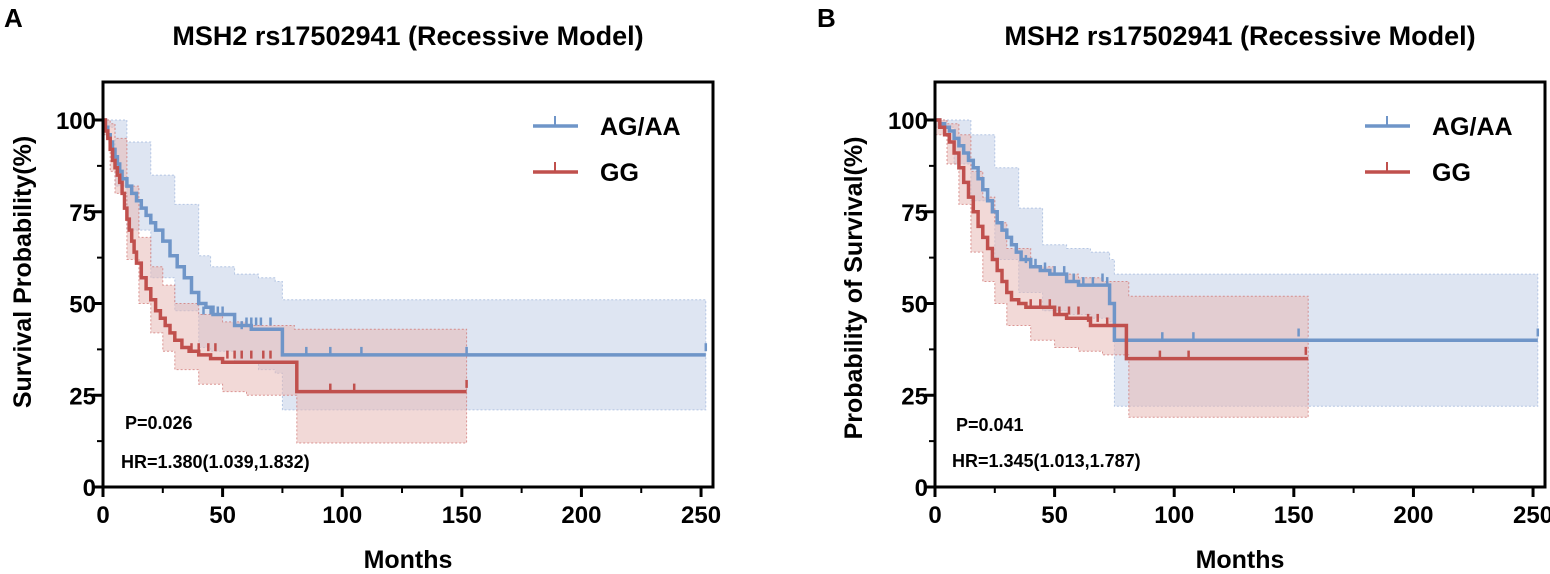 The image size is (1550, 574). I want to click on survival-curve-gg, so click(1122, 239).